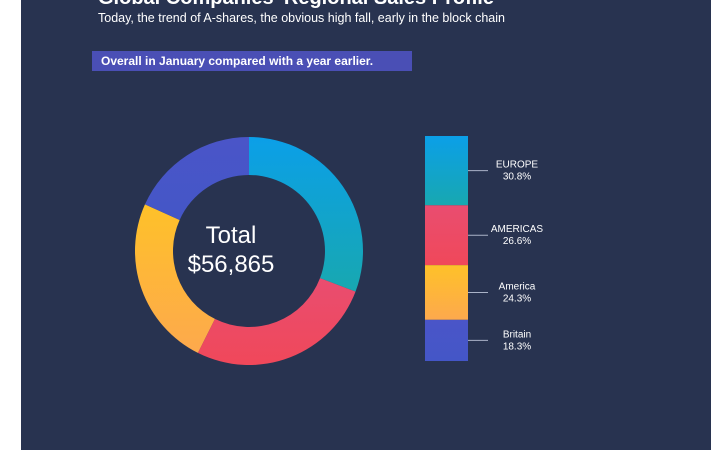  Describe the element at coordinates (517, 165) in the screenshot. I see `legend-label-europe: EUROPE` at that location.